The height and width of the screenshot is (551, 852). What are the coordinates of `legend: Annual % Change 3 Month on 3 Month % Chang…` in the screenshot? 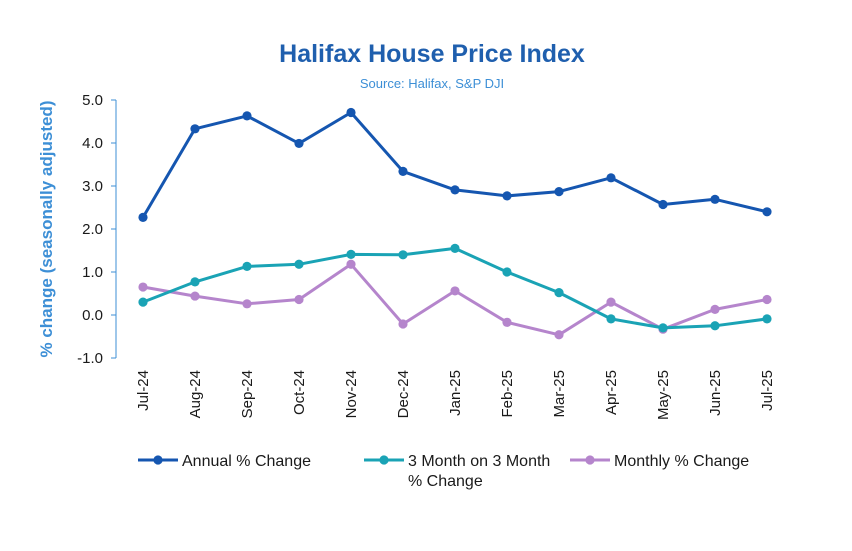 It's located at (443, 471).